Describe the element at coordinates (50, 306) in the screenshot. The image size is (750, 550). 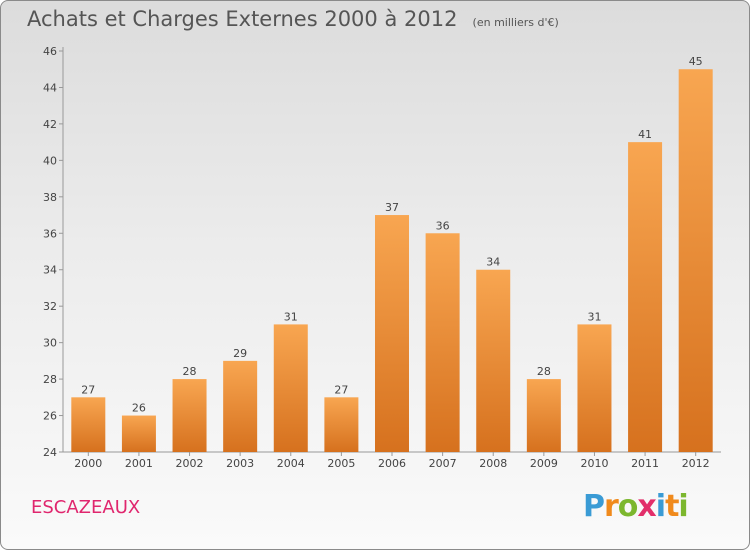
I see `y-tick-label: 32` at that location.